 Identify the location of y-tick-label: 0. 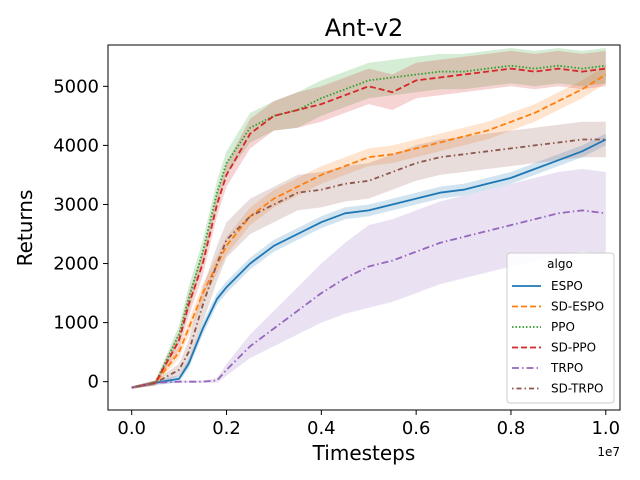
(93, 382).